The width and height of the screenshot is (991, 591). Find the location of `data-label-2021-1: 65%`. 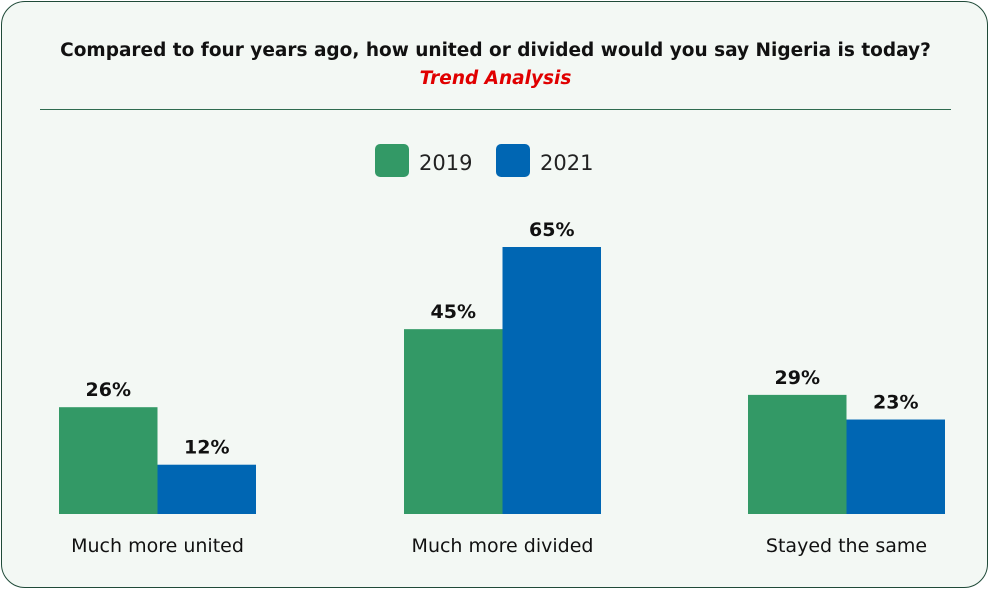

data-label-2021-1: 65% is located at coordinates (551, 230).